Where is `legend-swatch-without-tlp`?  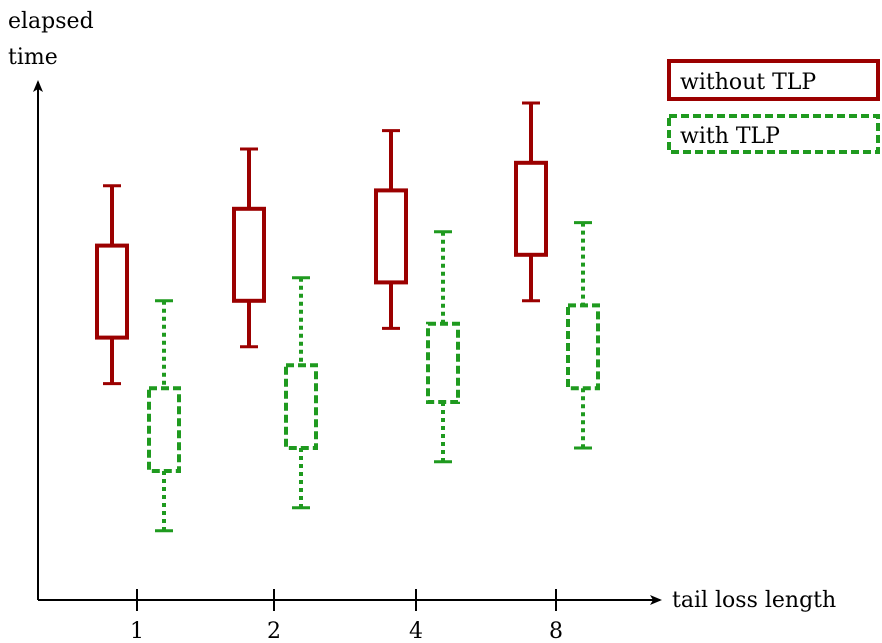
legend-swatch-without-tlp is located at coordinates (773, 80).